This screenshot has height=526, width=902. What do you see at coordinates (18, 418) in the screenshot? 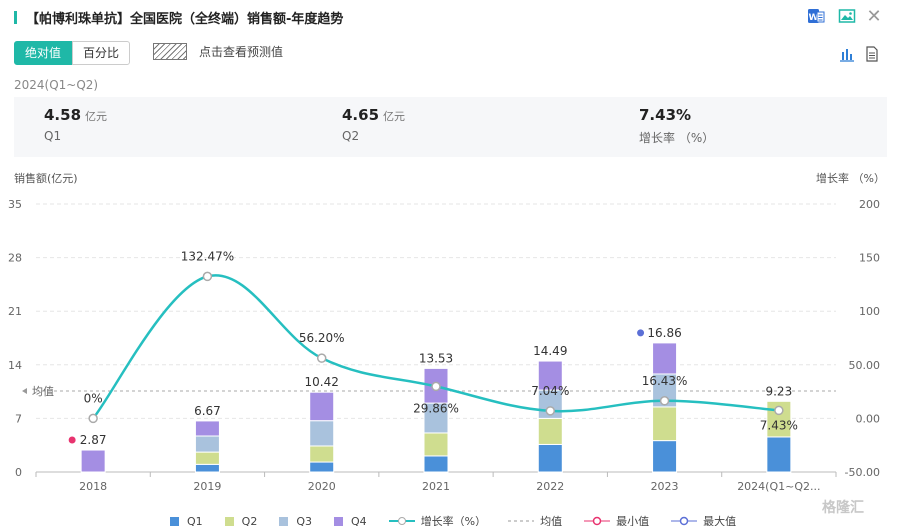
I see `y-tick-label: 7` at bounding box center [18, 418].